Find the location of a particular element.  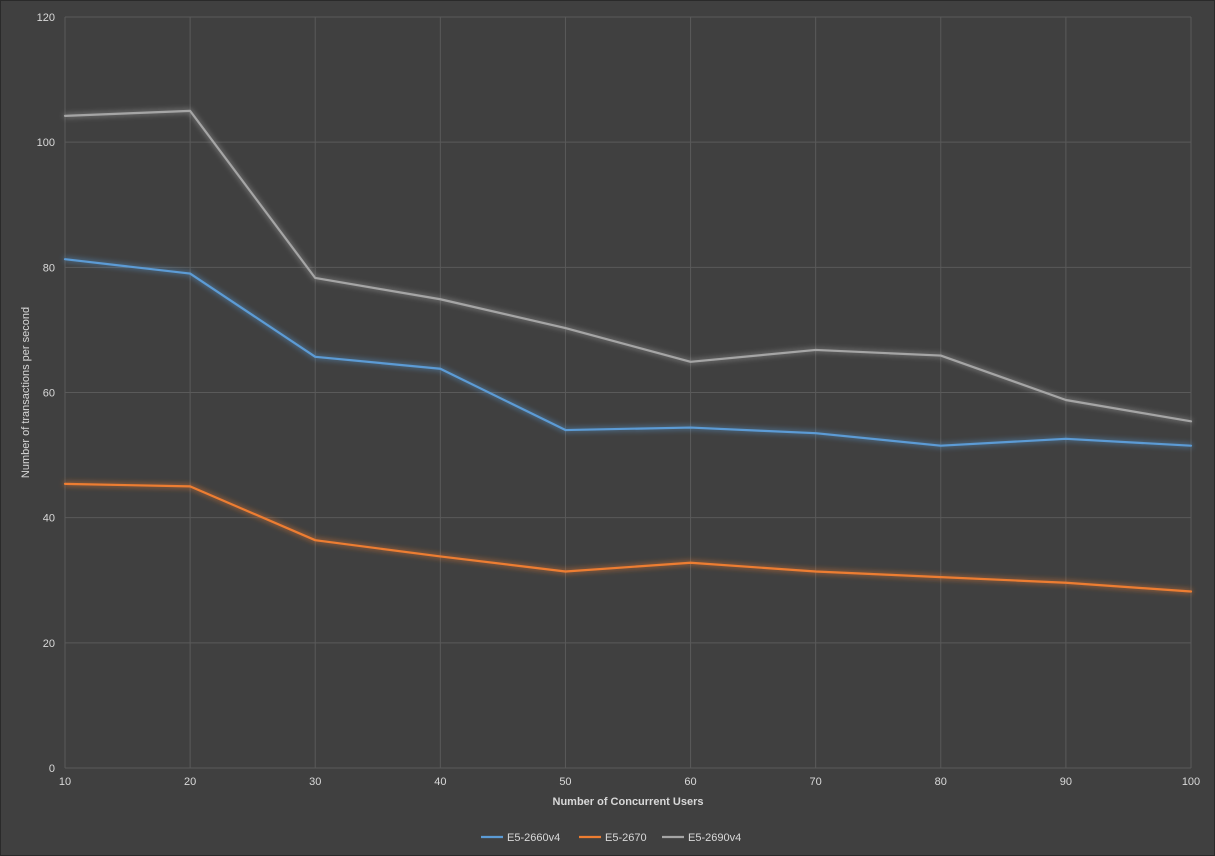

y-tick-label: 0 is located at coordinates (52, 769).